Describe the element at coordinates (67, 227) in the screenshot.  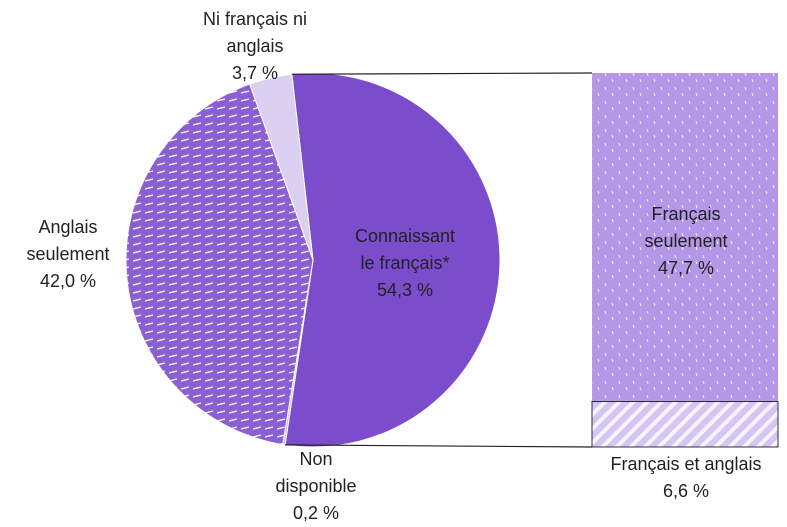
I see `slice-label: Anglais` at that location.